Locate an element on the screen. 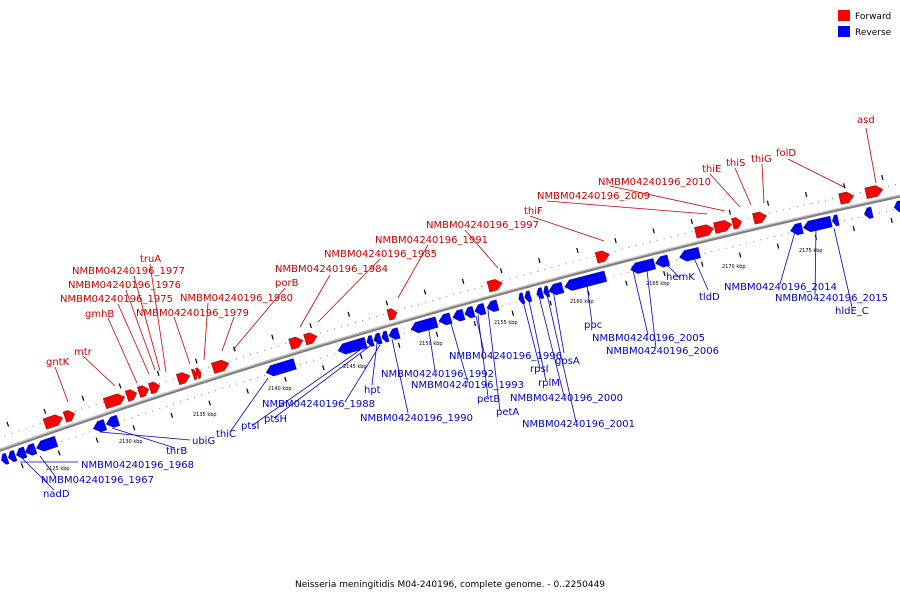 The image size is (900, 600). gene-label-NMBM04240196_1976: NMBM04240196_1976 is located at coordinates (124, 285).